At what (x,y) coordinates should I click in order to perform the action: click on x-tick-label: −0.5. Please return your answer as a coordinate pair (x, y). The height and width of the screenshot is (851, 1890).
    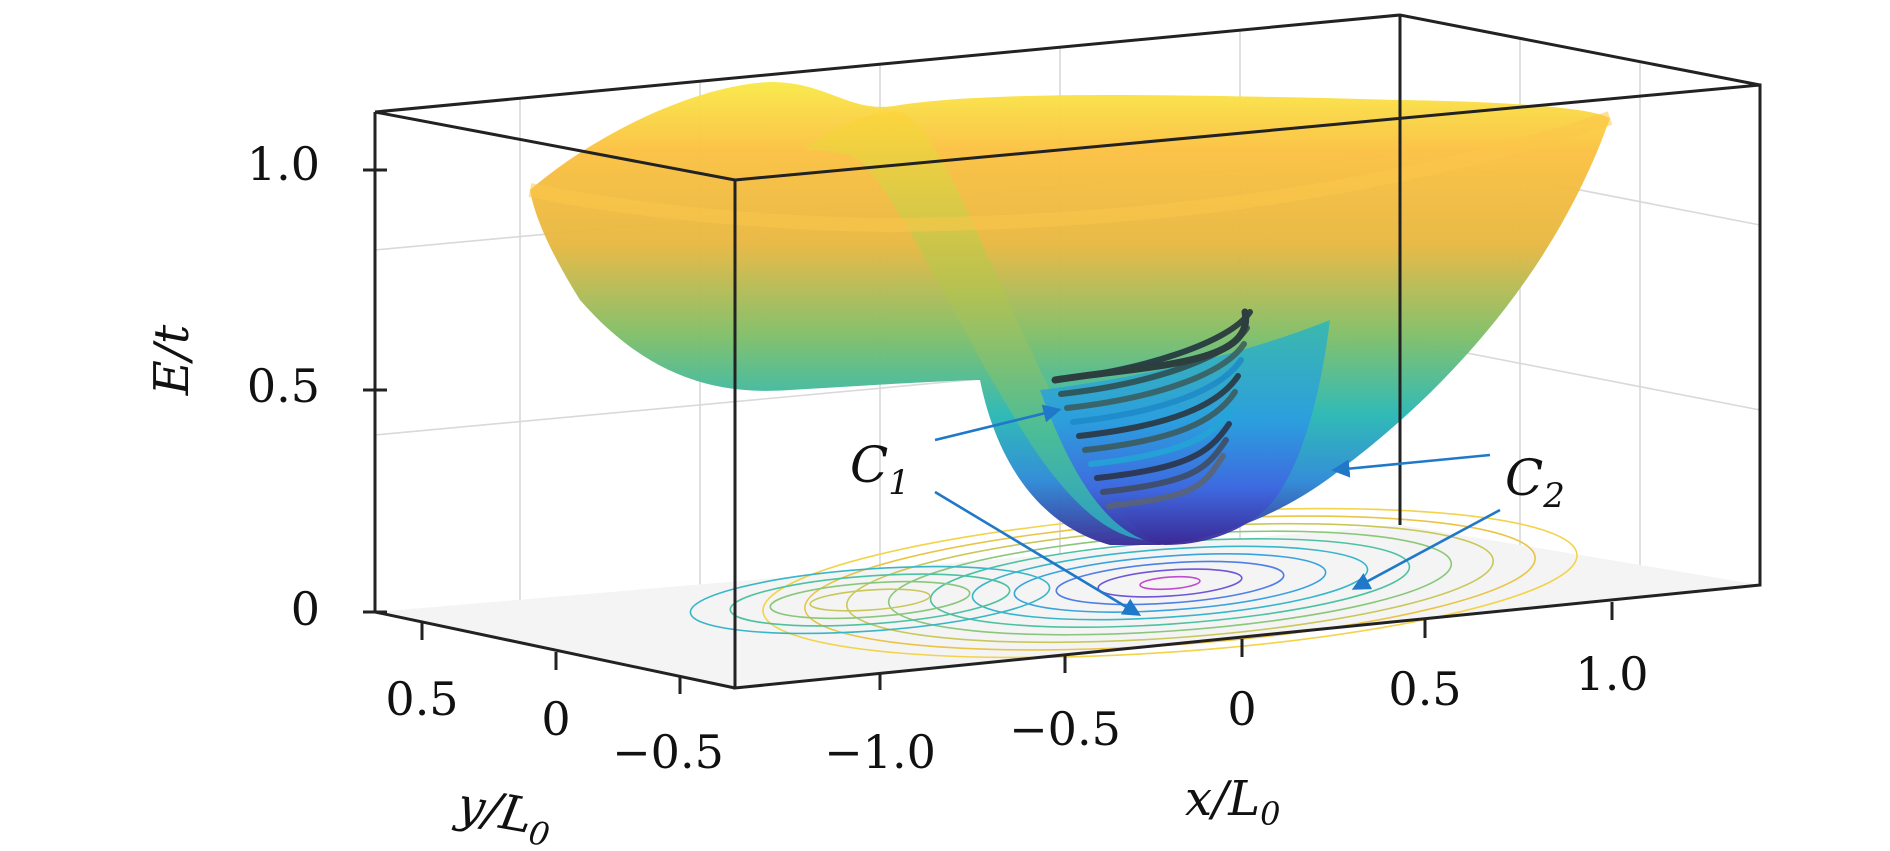
    Looking at the image, I should click on (1065, 729).